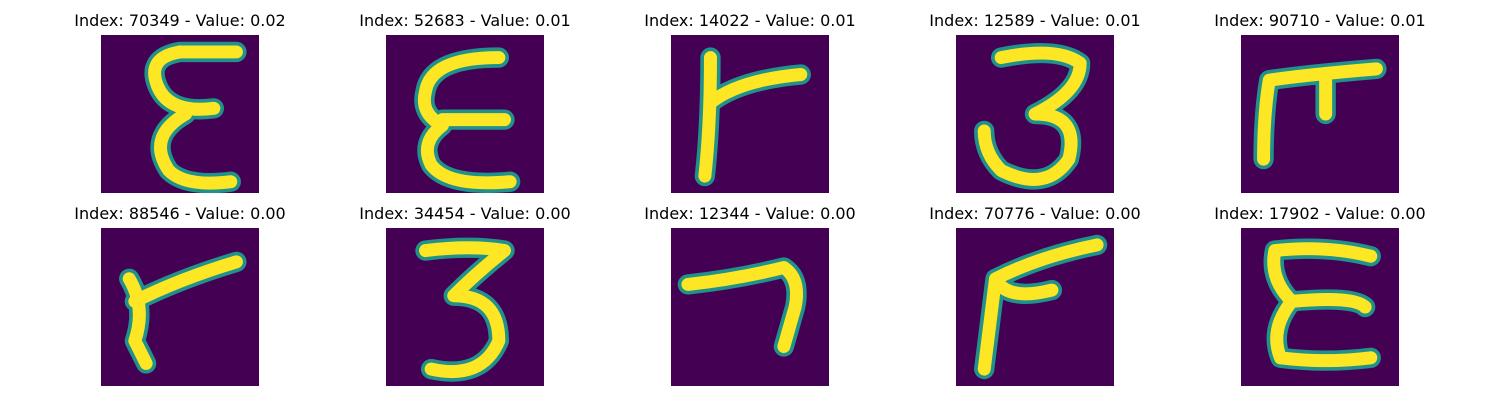 The height and width of the screenshot is (400, 1500). I want to click on panel-10: Index: 17902 - Value: 0.00, so click(1320, 297).